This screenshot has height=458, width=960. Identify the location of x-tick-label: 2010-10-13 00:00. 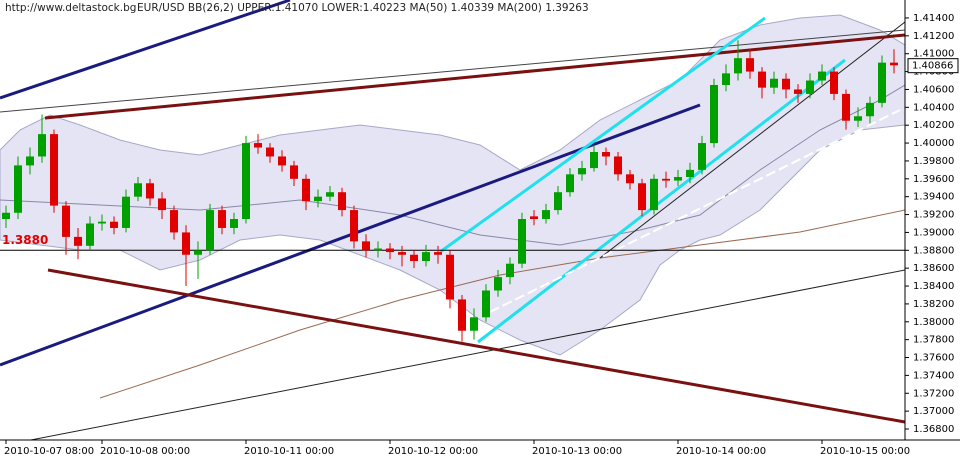
(577, 451).